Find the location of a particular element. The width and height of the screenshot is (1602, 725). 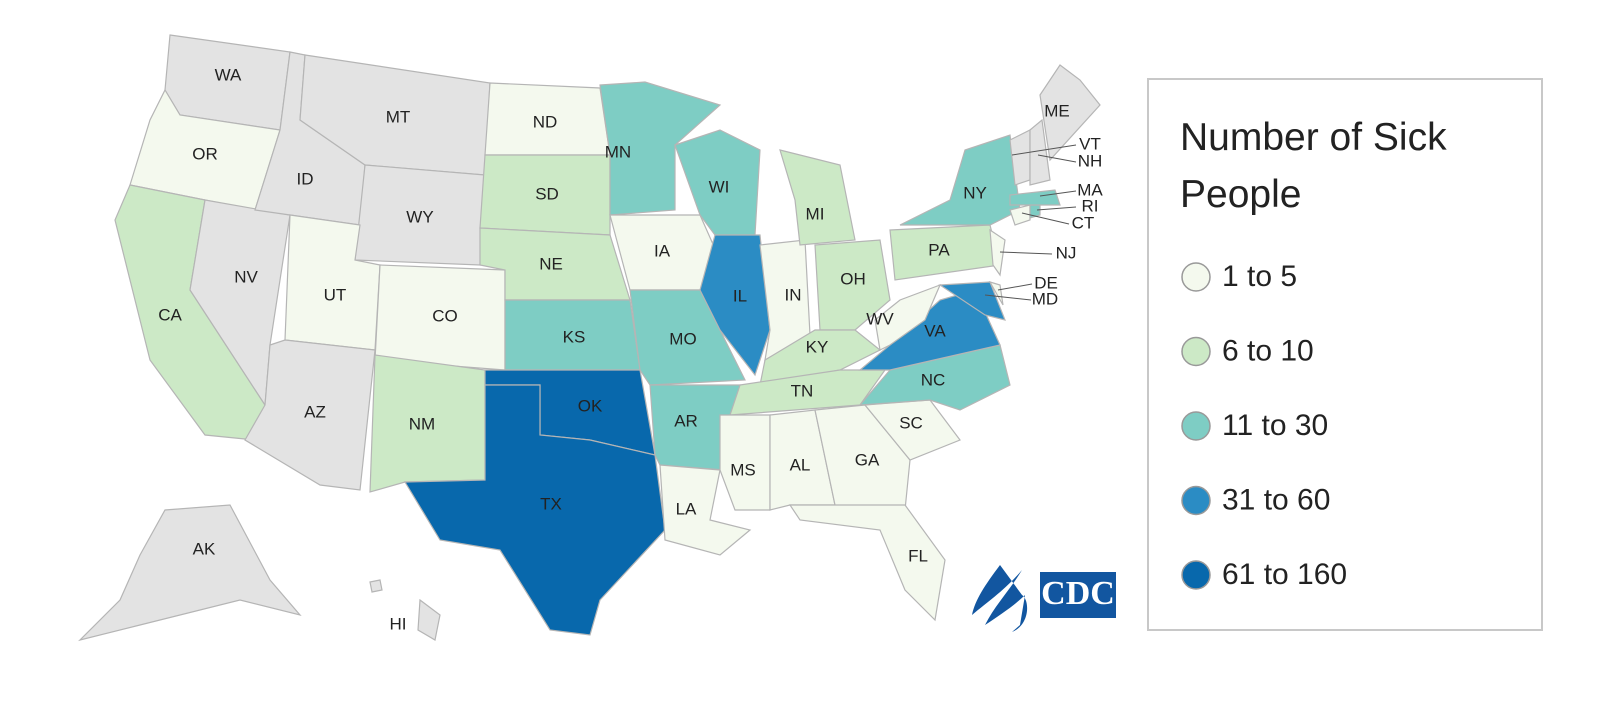

legend-label: 6 to 10 is located at coordinates (1268, 350).